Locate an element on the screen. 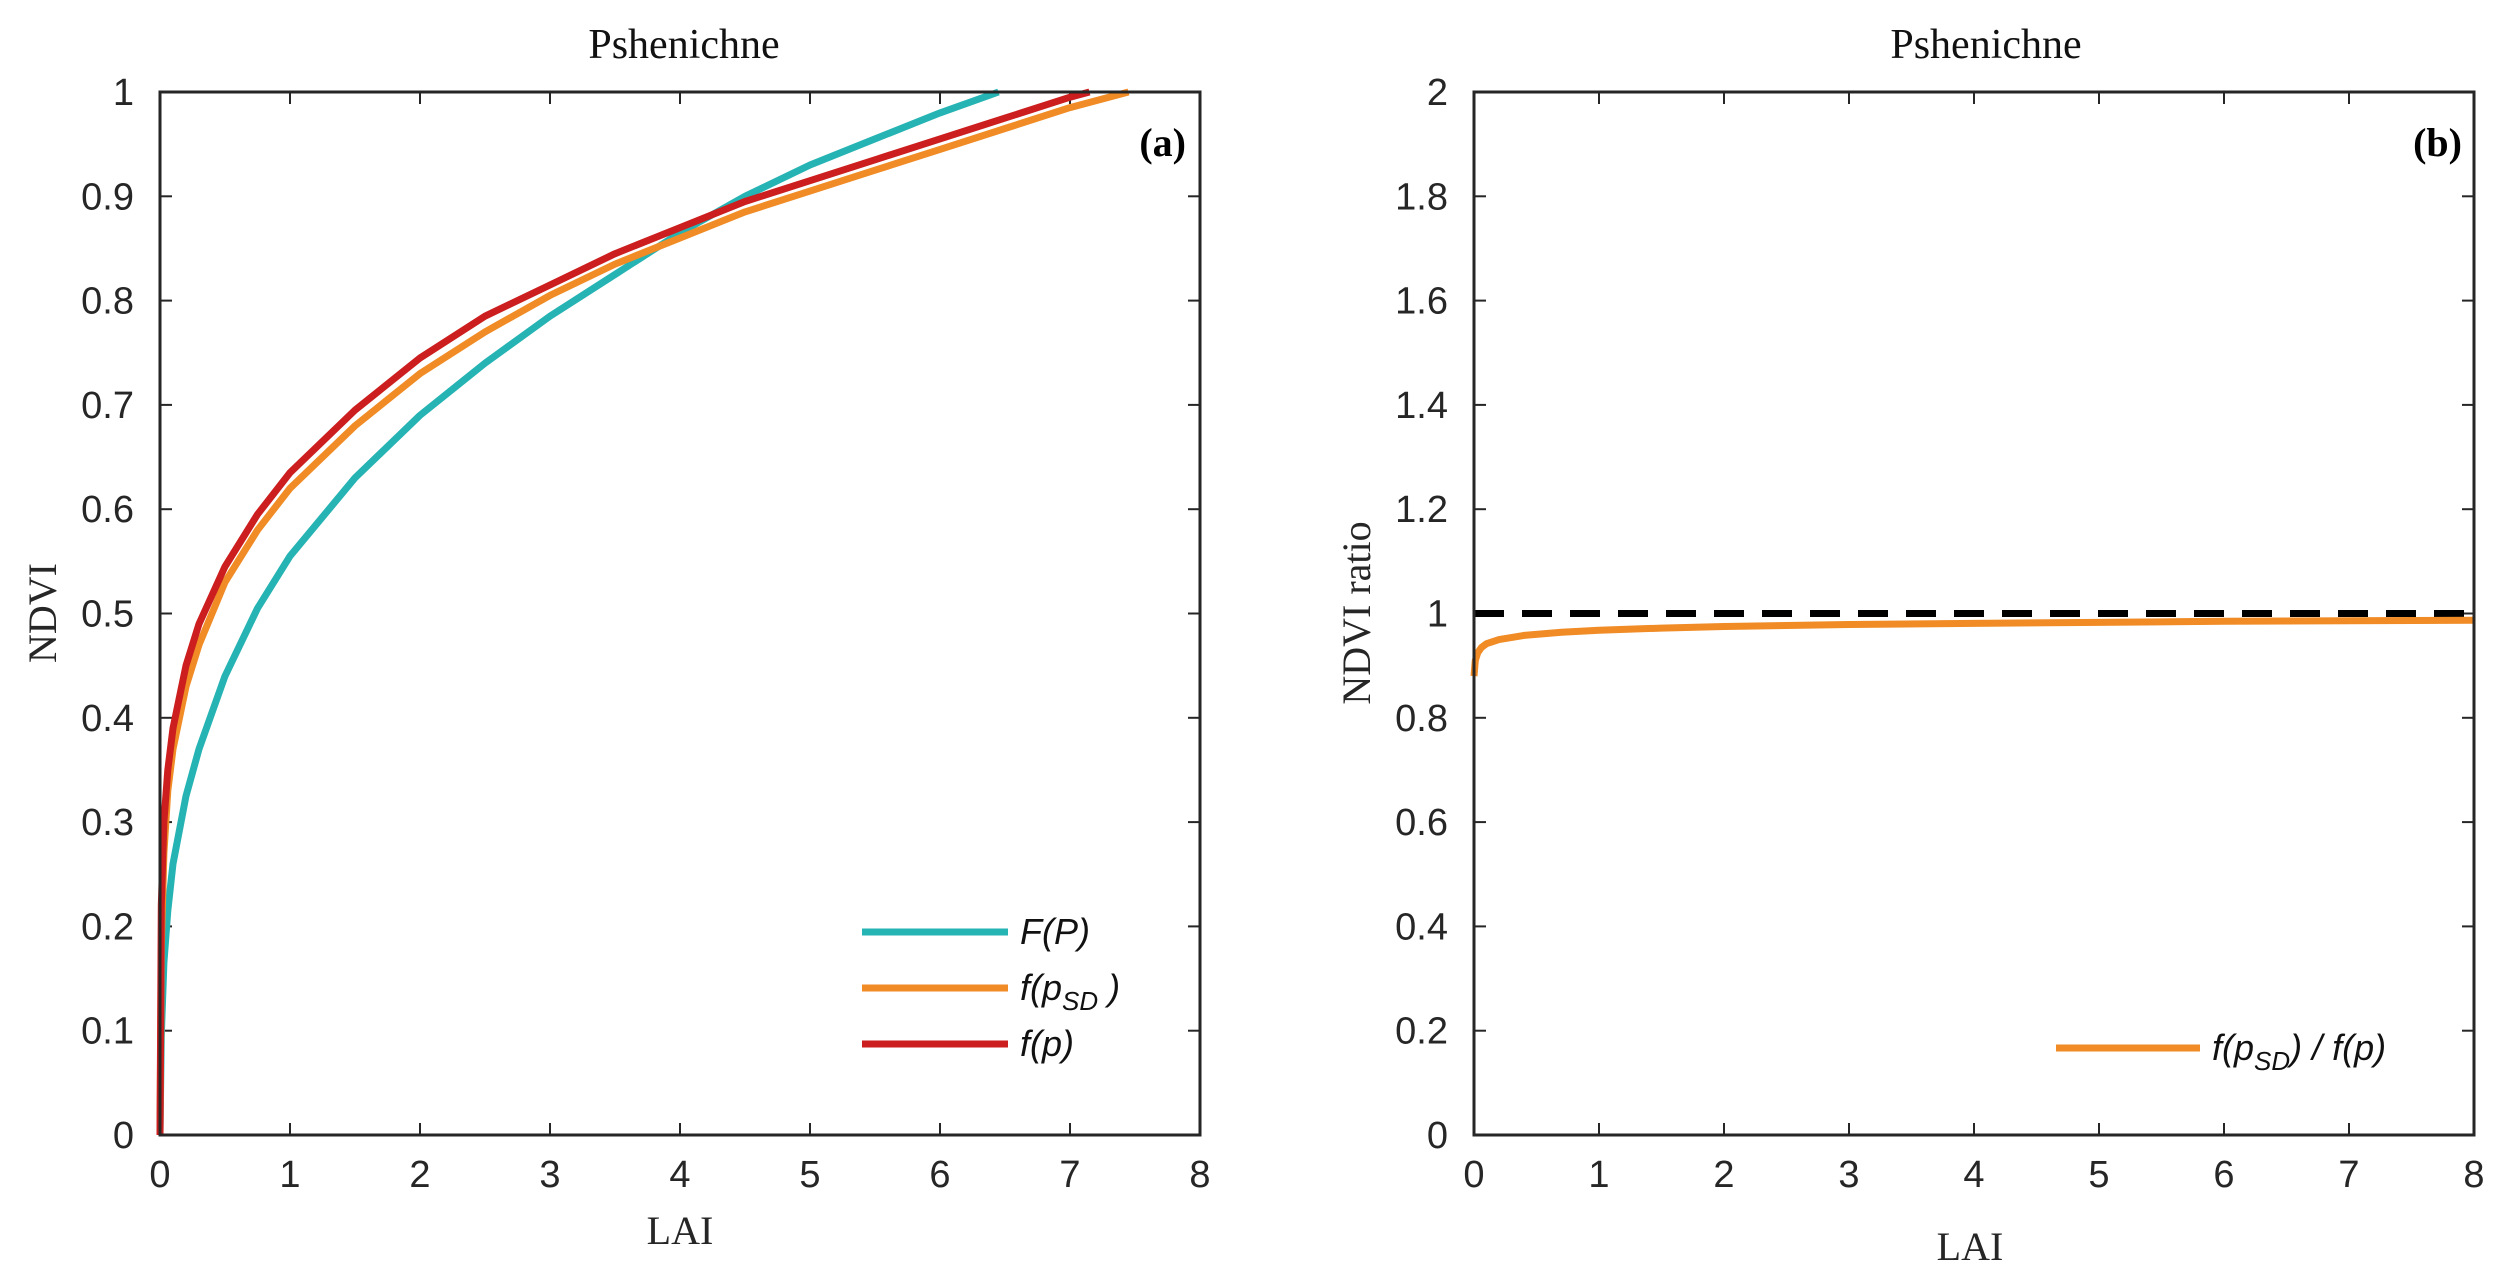 This screenshot has height=1284, width=2508. panel-a-x-tick-label: 1 is located at coordinates (289, 1175).